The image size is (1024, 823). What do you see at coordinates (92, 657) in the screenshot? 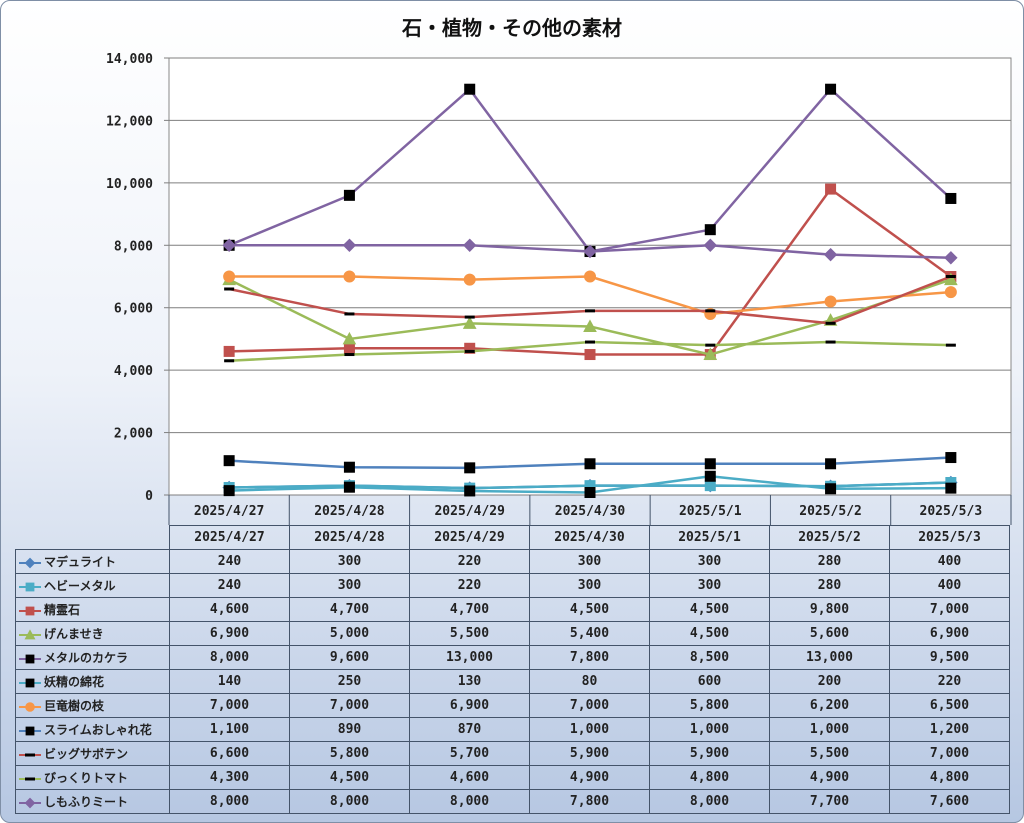
I see `series-name-cell: メタルのカケラ` at bounding box center [92, 657].